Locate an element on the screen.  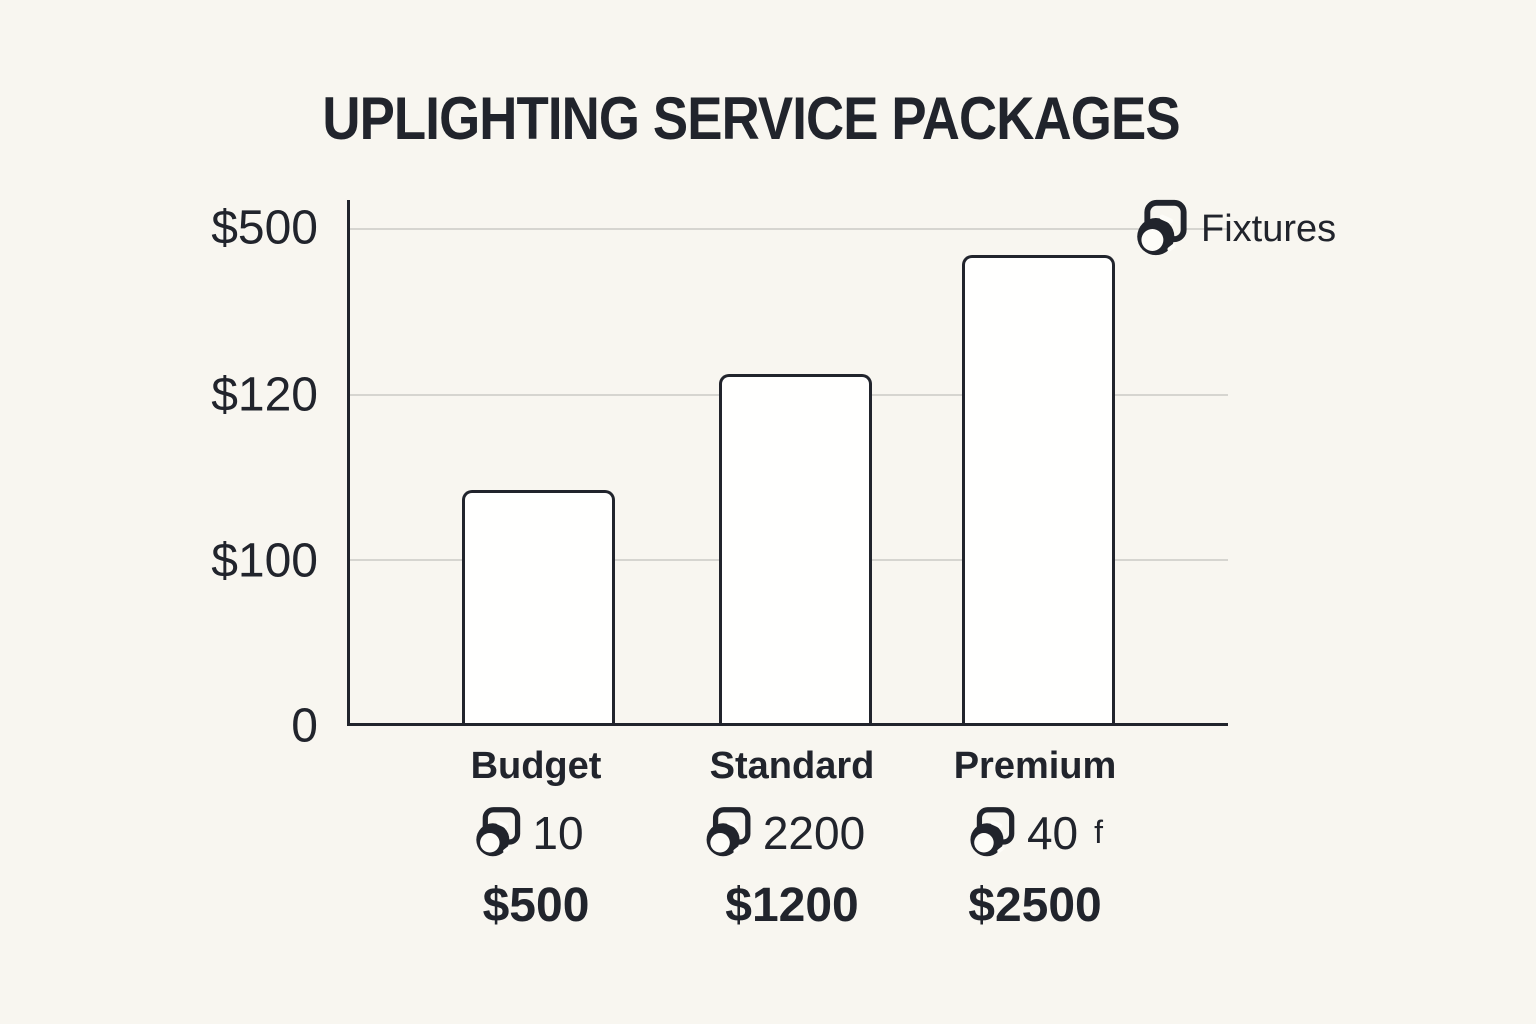
package-name: Standard is located at coordinates (792, 766).